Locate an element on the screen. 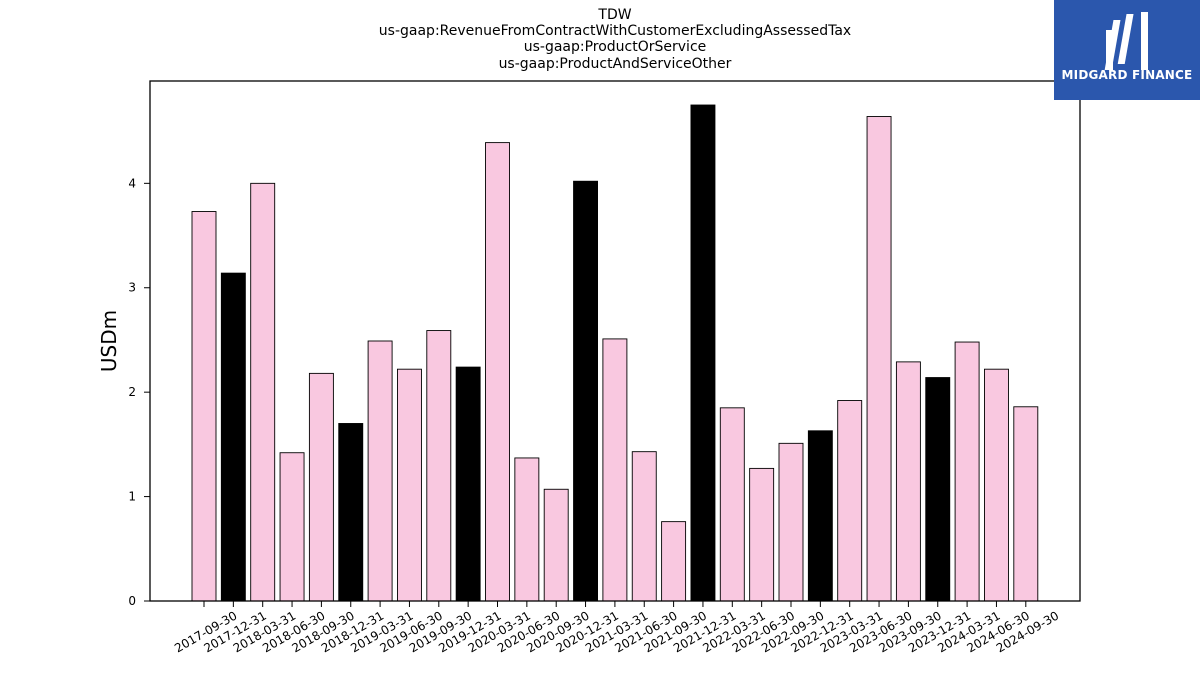  logo-text: MIDGARD FINANCE is located at coordinates (1127, 75).